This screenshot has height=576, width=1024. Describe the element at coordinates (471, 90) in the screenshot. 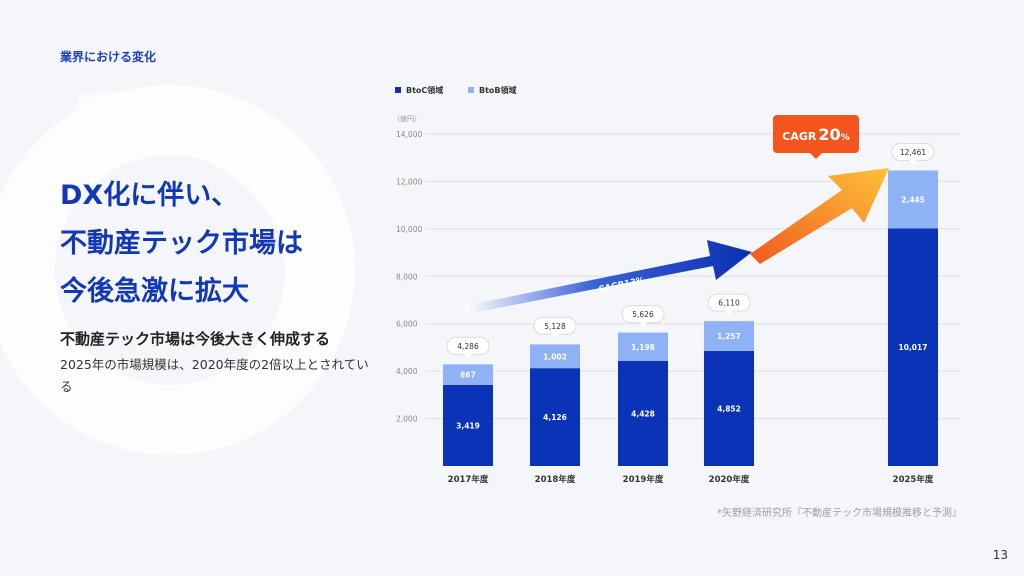

I see `legend-swatch-btob` at that location.